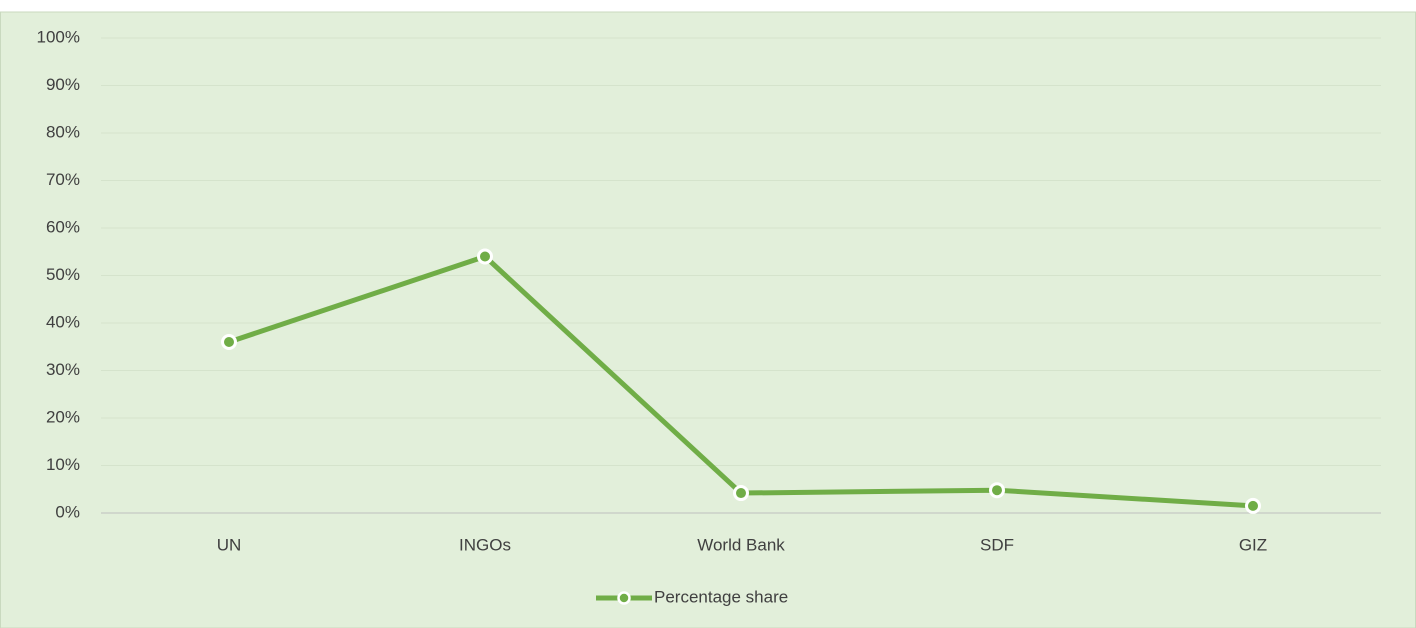 This screenshot has width=1416, height=628. I want to click on legend-marker, so click(624, 598).